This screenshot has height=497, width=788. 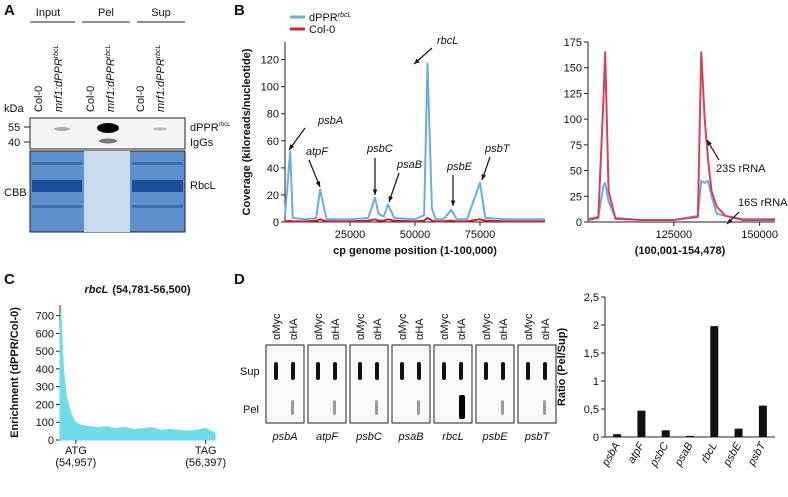 What do you see at coordinates (573, 43) in the screenshot?
I see `y-tick-label: 175` at bounding box center [573, 43].